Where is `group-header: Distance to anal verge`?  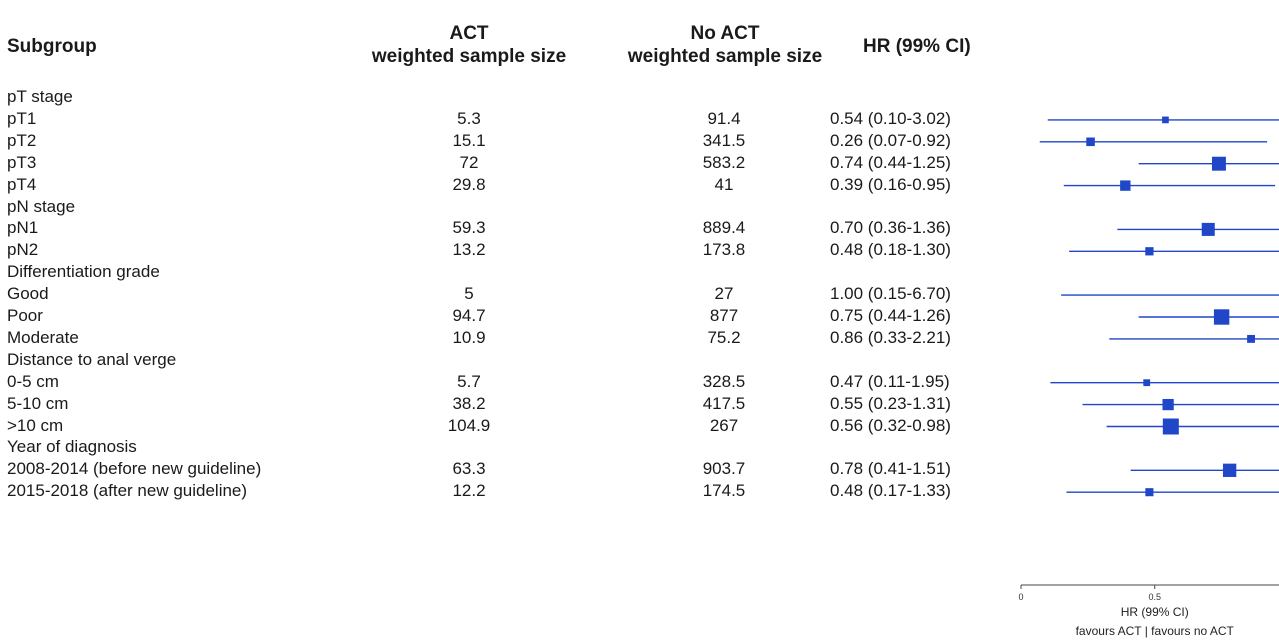 group-header: Distance to anal verge is located at coordinates (92, 359).